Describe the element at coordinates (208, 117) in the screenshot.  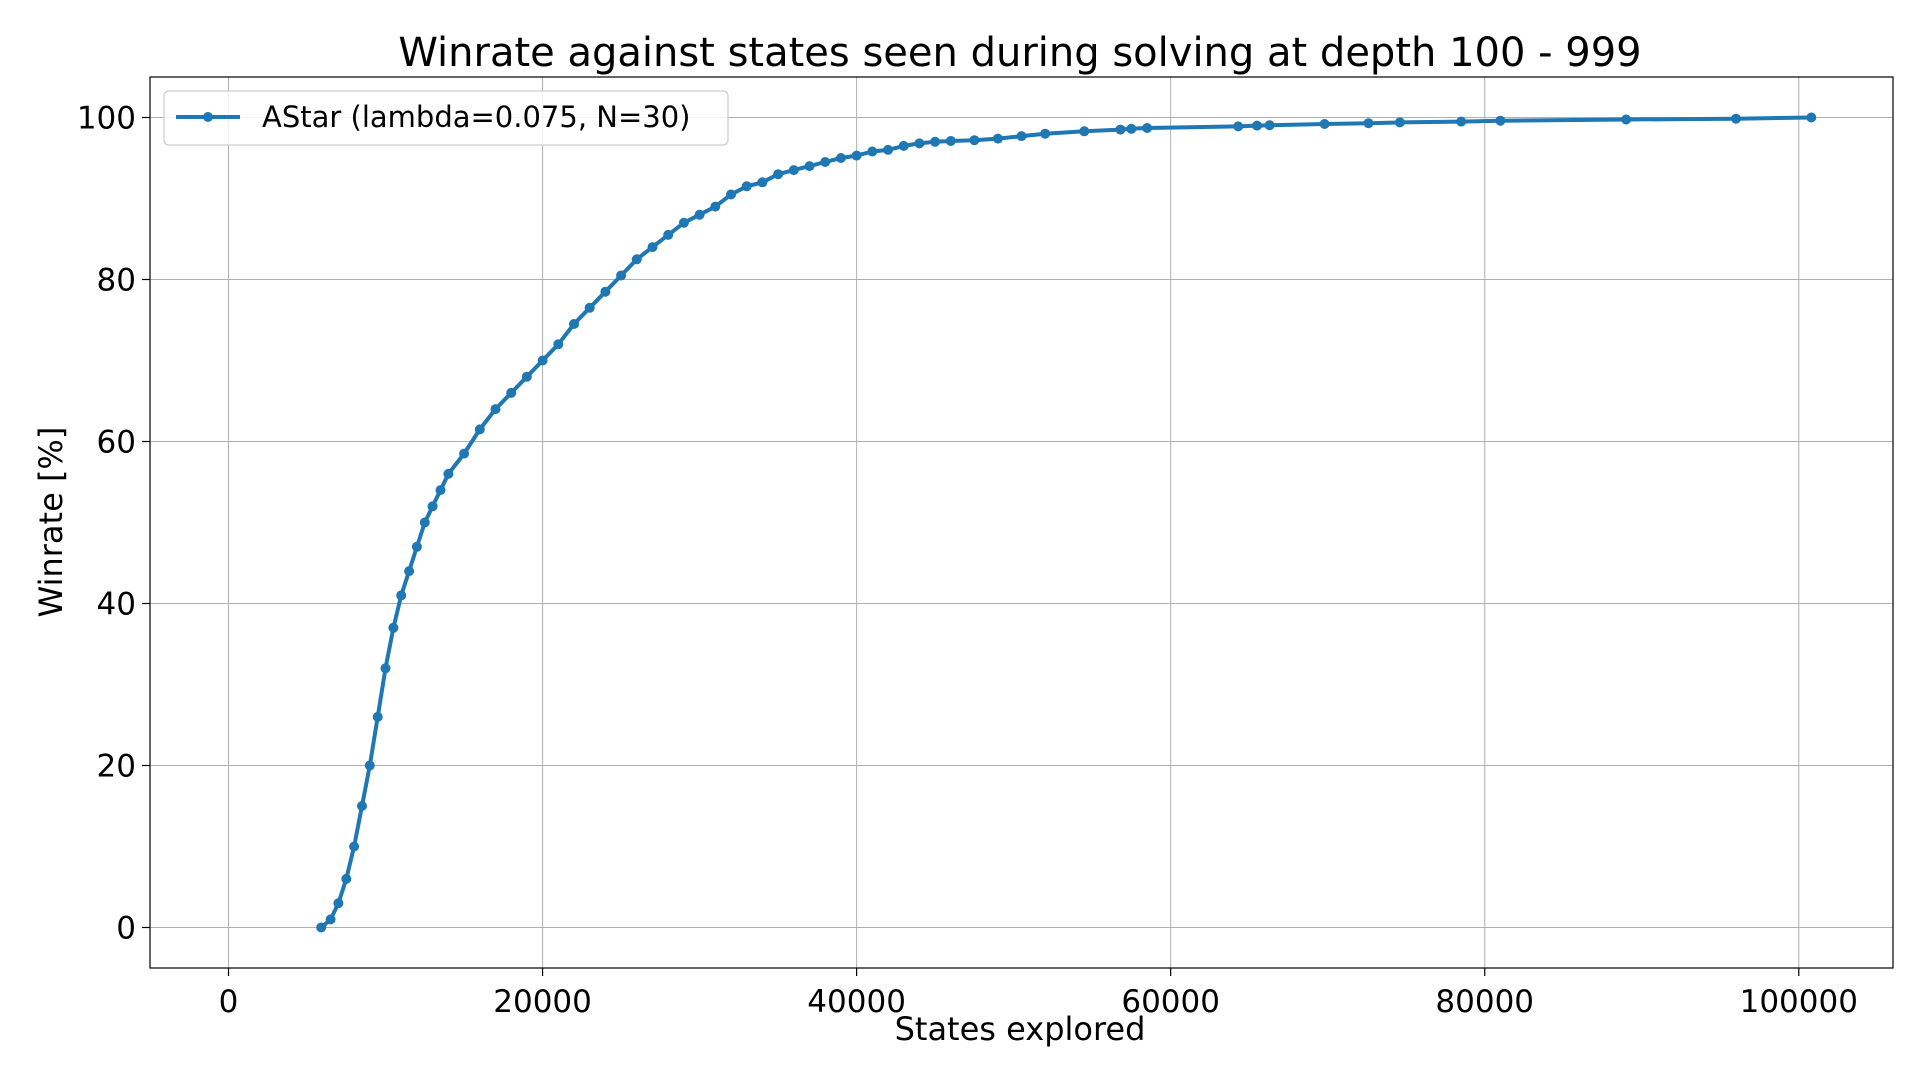
I see `legend-marker` at that location.